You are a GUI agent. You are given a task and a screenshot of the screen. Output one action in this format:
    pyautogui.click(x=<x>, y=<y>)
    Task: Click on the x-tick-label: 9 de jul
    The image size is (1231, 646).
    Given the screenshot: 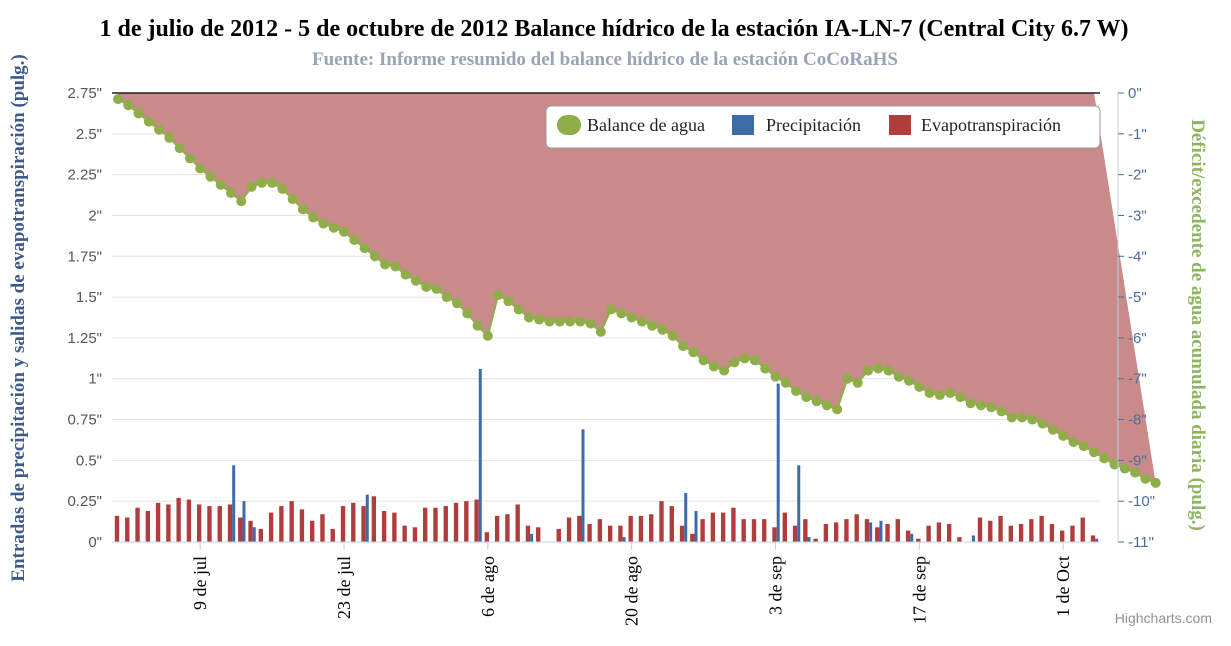 What is the action you would take?
    pyautogui.click(x=200, y=583)
    